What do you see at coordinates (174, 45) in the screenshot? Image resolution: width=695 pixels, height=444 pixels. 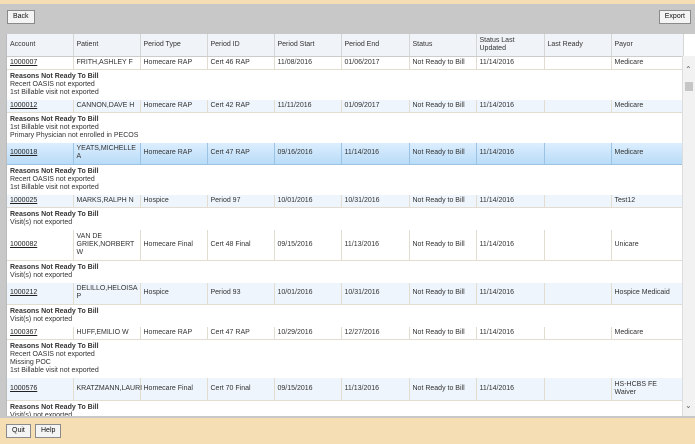 I see `column-header: Period Type` at bounding box center [174, 45].